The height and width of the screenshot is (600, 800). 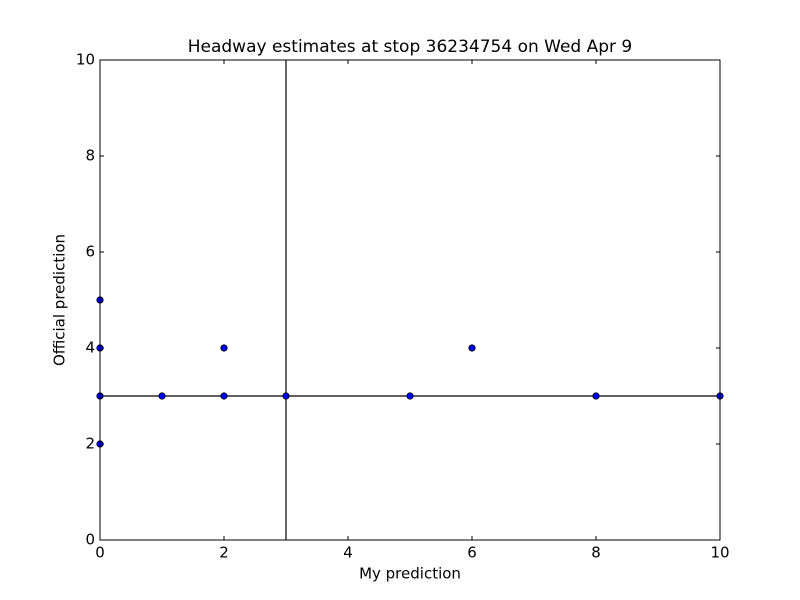 What do you see at coordinates (85, 60) in the screenshot?
I see `y-tick-label: 10` at bounding box center [85, 60].